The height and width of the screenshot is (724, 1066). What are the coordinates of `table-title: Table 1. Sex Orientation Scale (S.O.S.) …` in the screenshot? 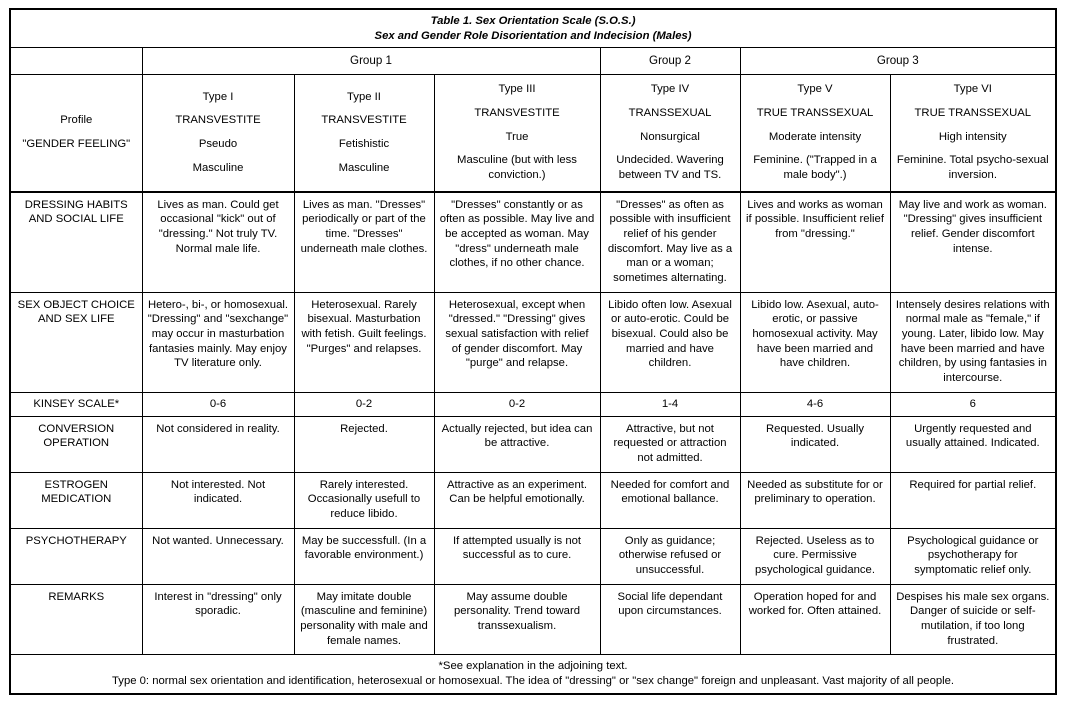 It's located at (533, 28).